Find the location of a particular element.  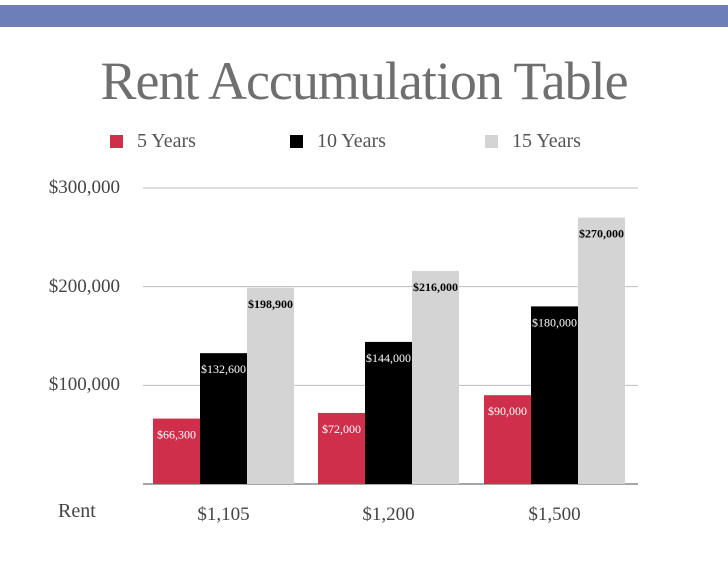

x-tick-label-1: $1,105 is located at coordinates (223, 514).